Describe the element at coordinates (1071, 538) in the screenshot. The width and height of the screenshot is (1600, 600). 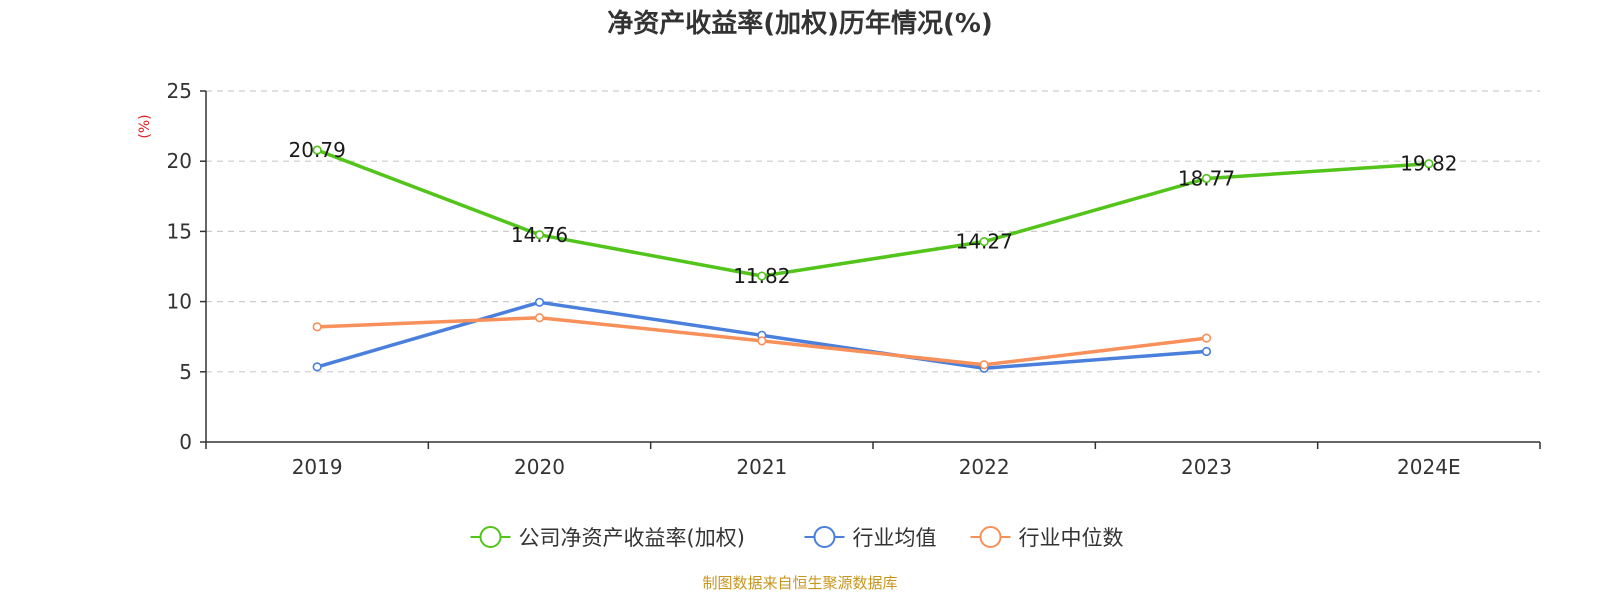
I see `legend-label: 行业中位数` at that location.